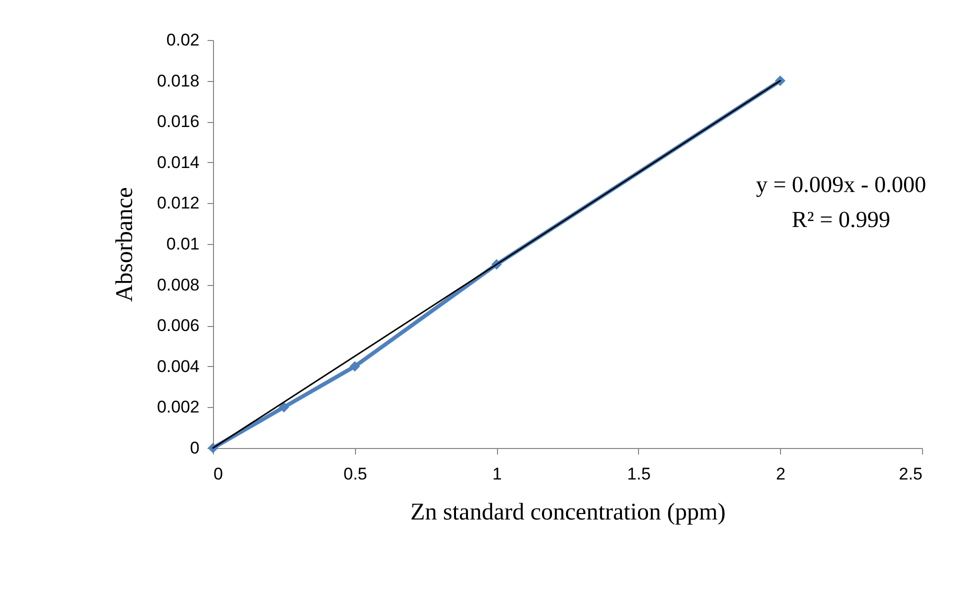 The height and width of the screenshot is (592, 961). I want to click on x-axis-title: Zn standard concentration (ppm), so click(568, 513).